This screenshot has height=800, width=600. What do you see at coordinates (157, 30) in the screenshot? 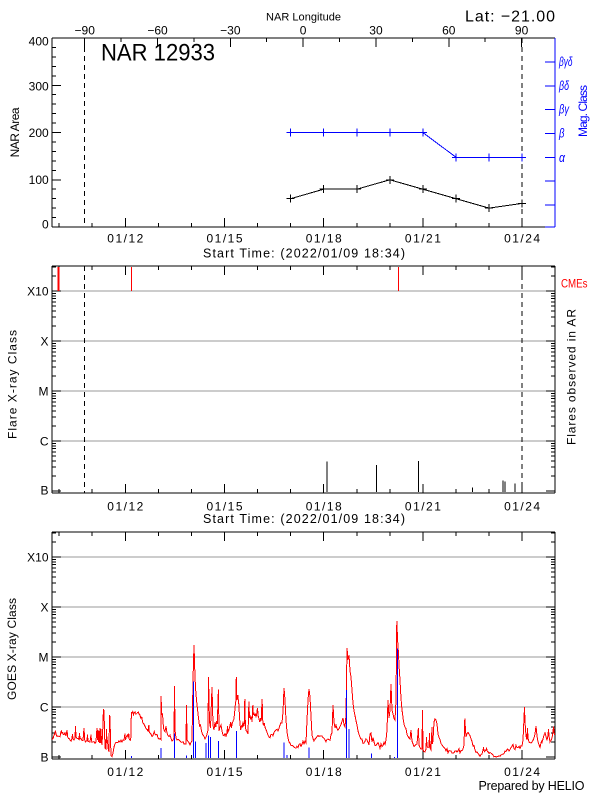
I see `svg-text: −60` at bounding box center [157, 30].